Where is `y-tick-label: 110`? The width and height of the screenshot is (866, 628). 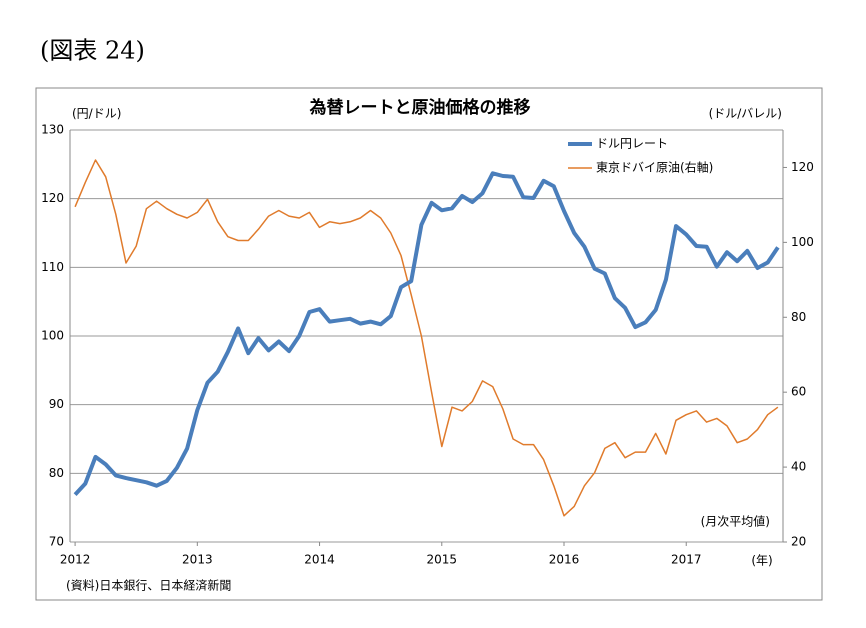
y-tick-label: 110 is located at coordinates (52, 267).